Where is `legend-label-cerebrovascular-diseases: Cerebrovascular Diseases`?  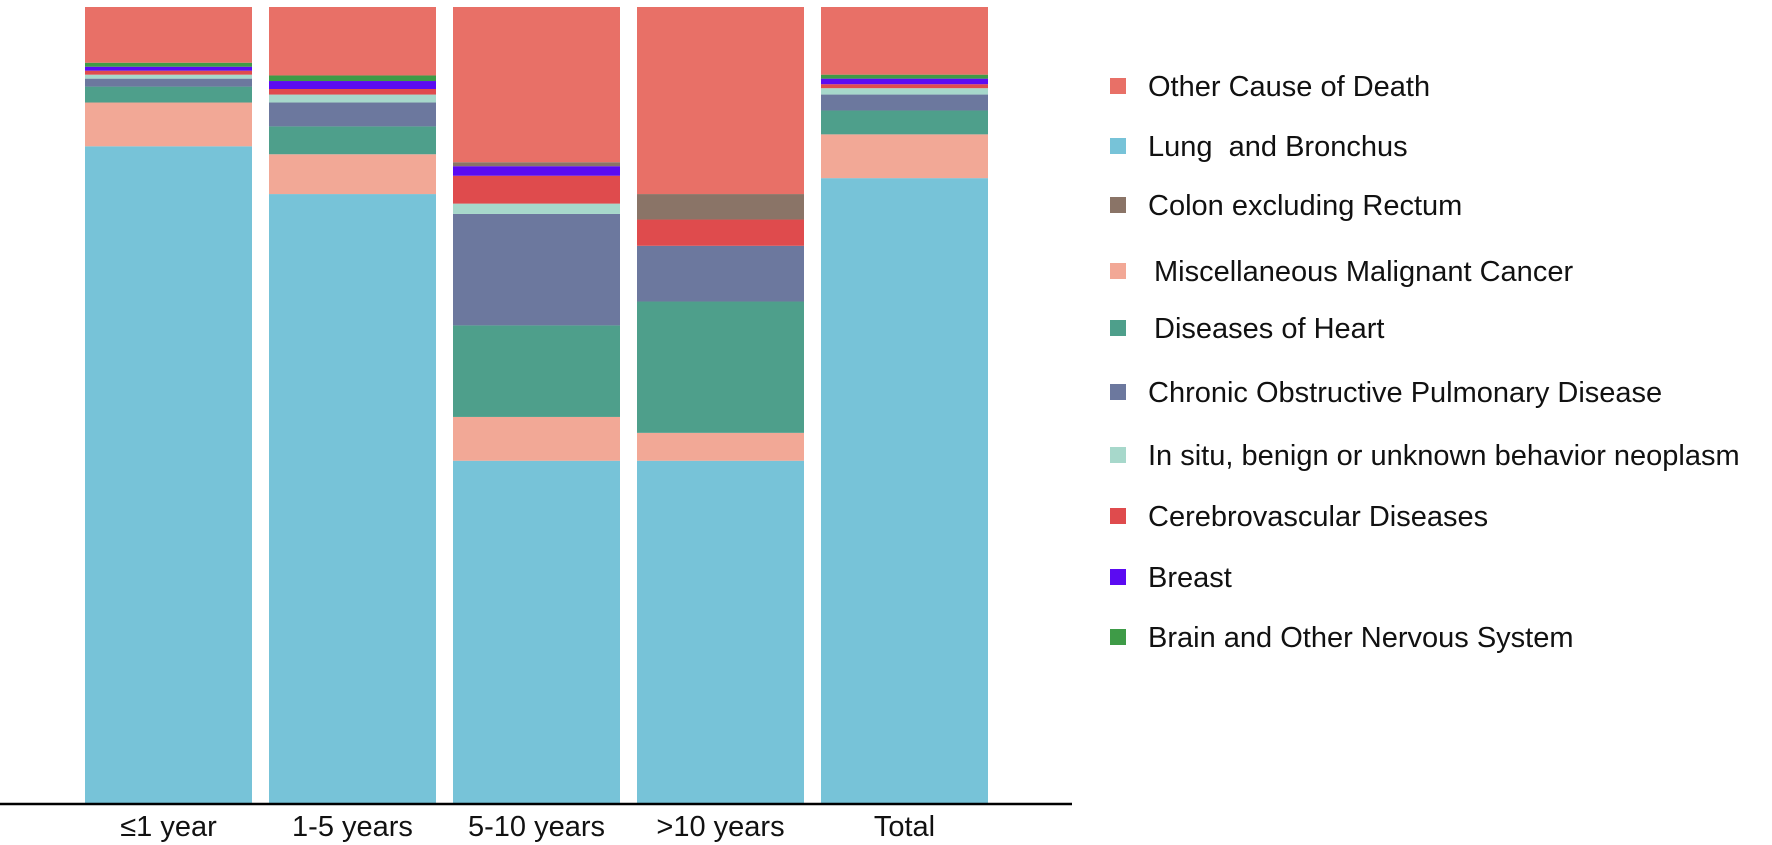 legend-label-cerebrovascular-diseases: Cerebrovascular Diseases is located at coordinates (1318, 517).